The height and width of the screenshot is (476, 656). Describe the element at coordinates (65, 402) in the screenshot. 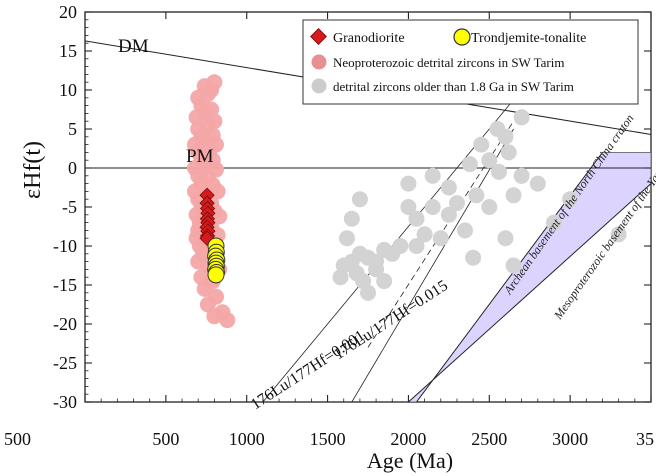

I see `y-tick-label: -30` at that location.